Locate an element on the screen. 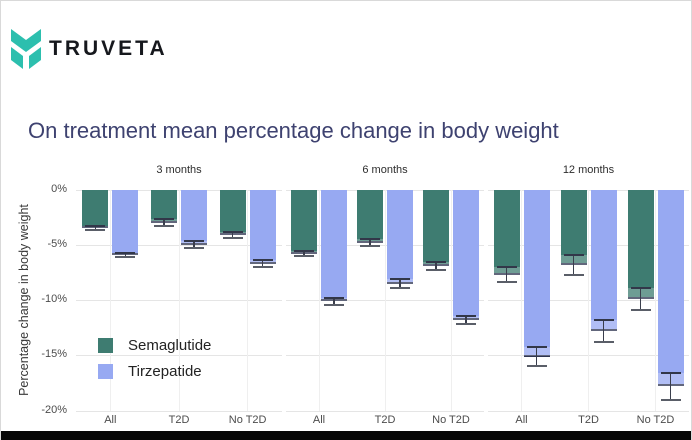 Image resolution: width=692 pixels, height=440 pixels. facet-label-12-months: 12 months is located at coordinates (588, 170).